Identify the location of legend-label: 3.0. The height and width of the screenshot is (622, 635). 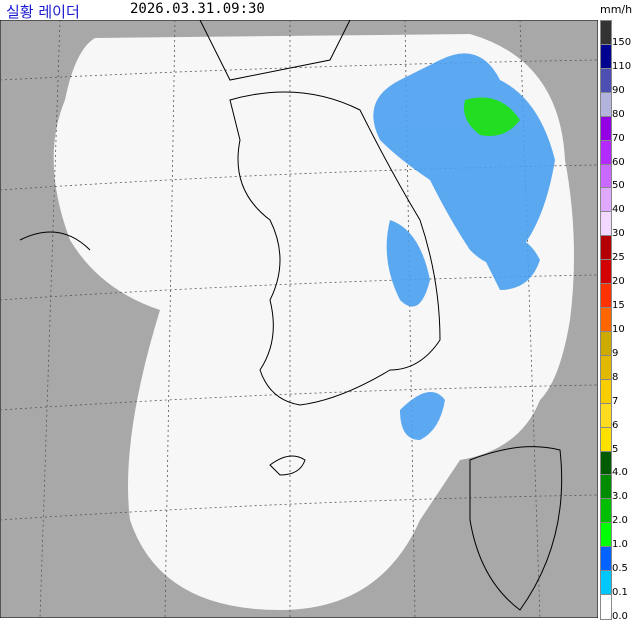
(620, 497).